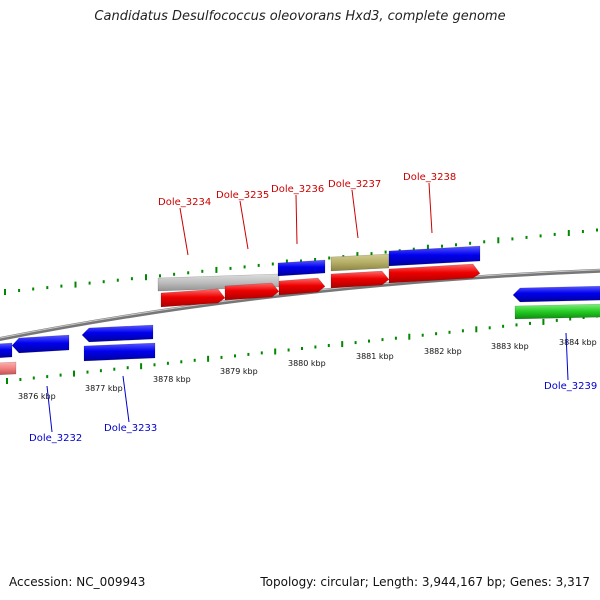 Image resolution: width=600 pixels, height=600 pixels. Describe the element at coordinates (37, 396) in the screenshot. I see `scale-label-3876: 3876 kbp` at that location.